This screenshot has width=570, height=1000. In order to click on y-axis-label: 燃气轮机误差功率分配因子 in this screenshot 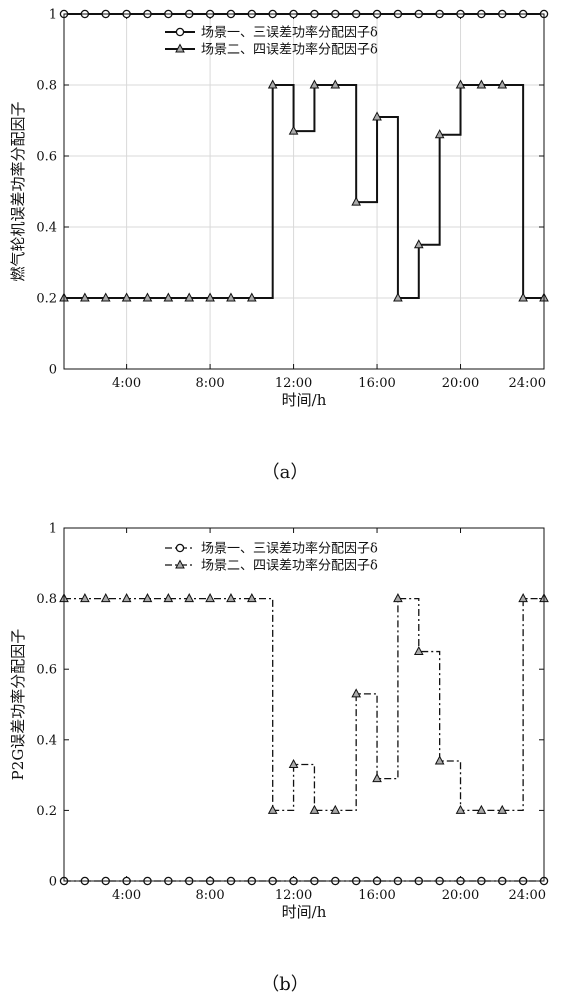, I will do `click(18, 191)`.